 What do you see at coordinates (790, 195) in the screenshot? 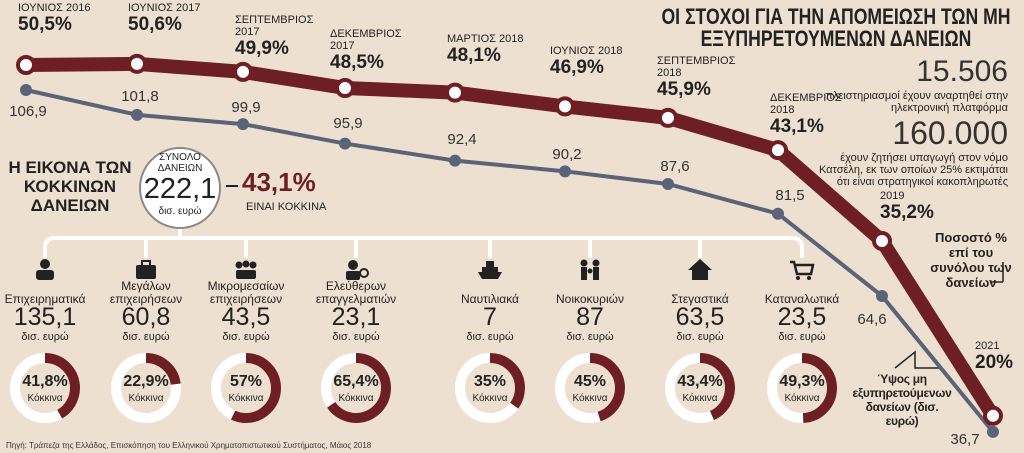
I see `value-label: 81,5` at bounding box center [790, 195].